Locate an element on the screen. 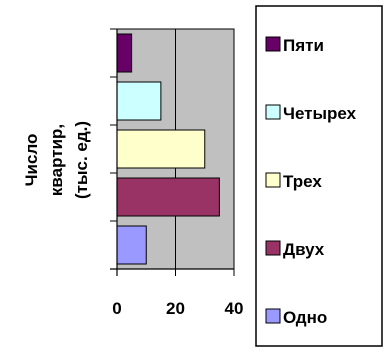  x-tick-label-20: 20 is located at coordinates (175, 308).